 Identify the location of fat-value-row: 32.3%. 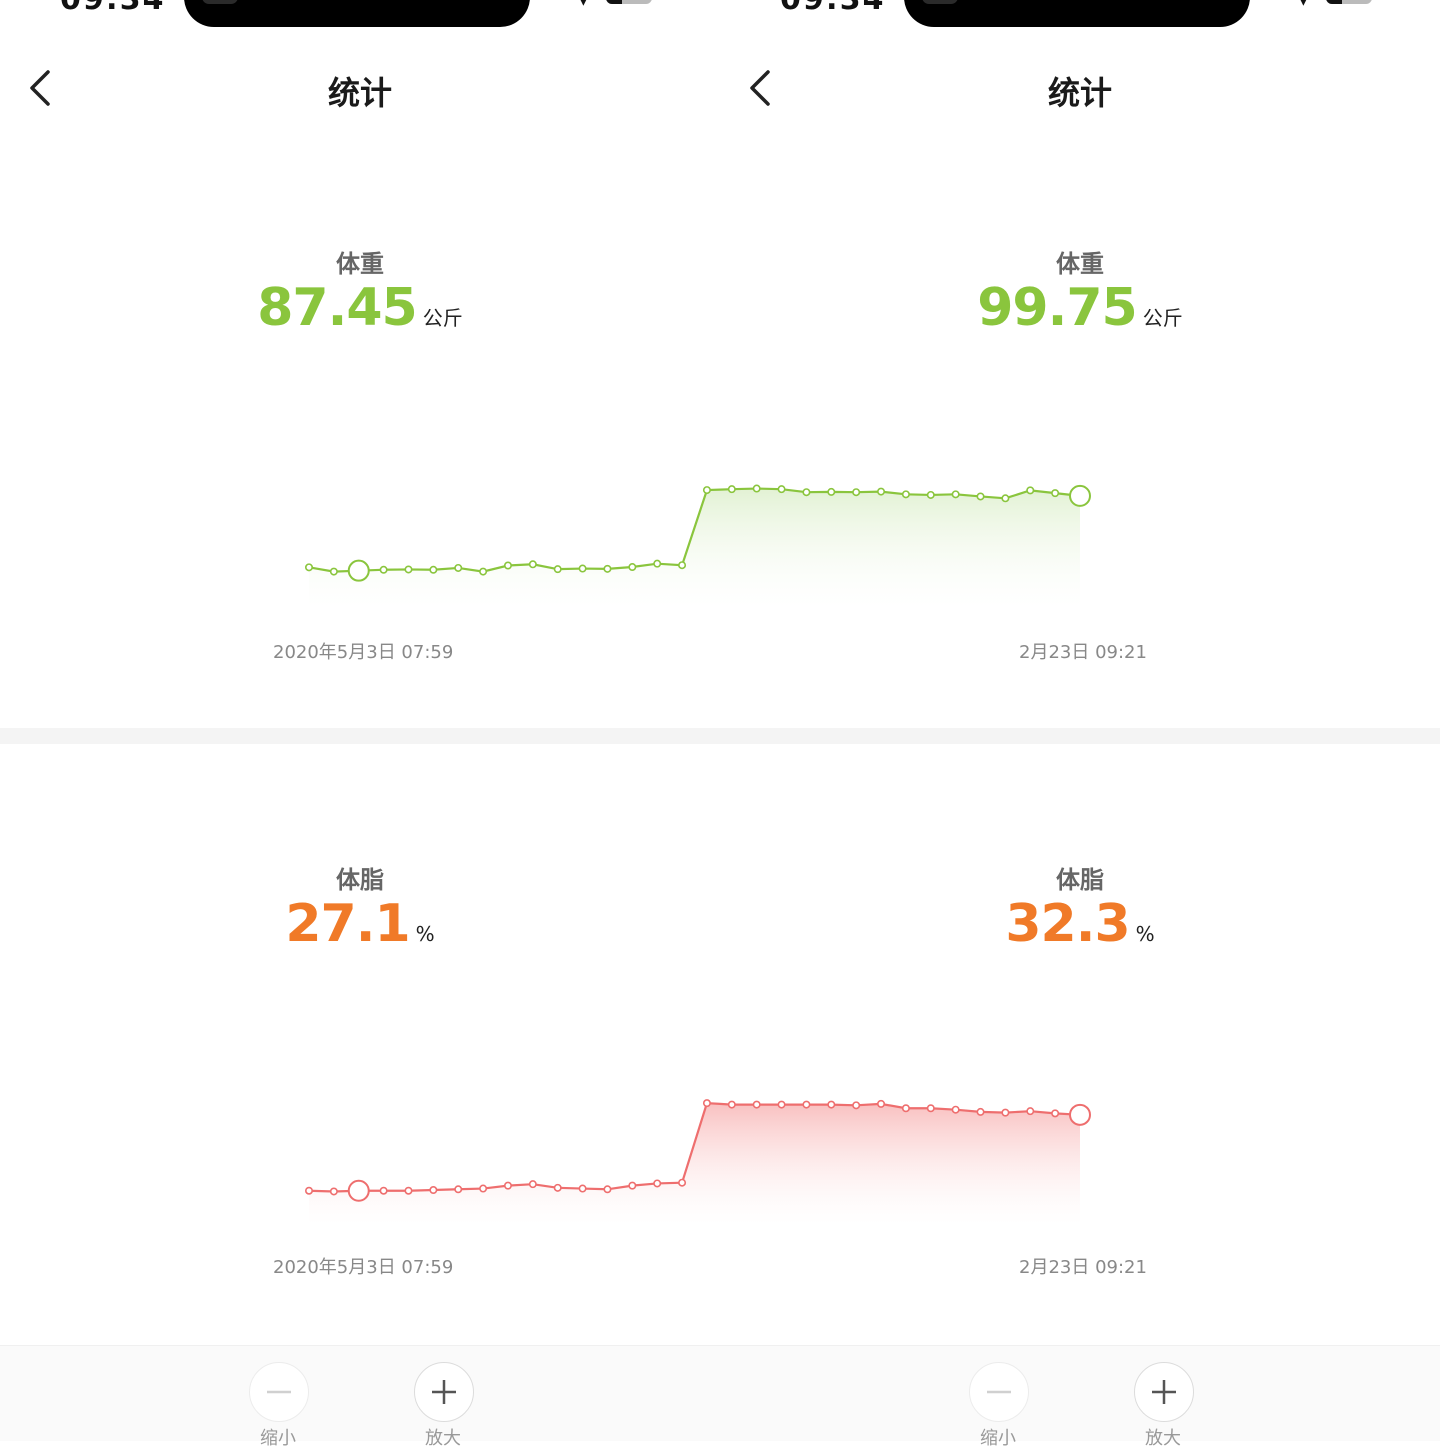
(1080, 924).